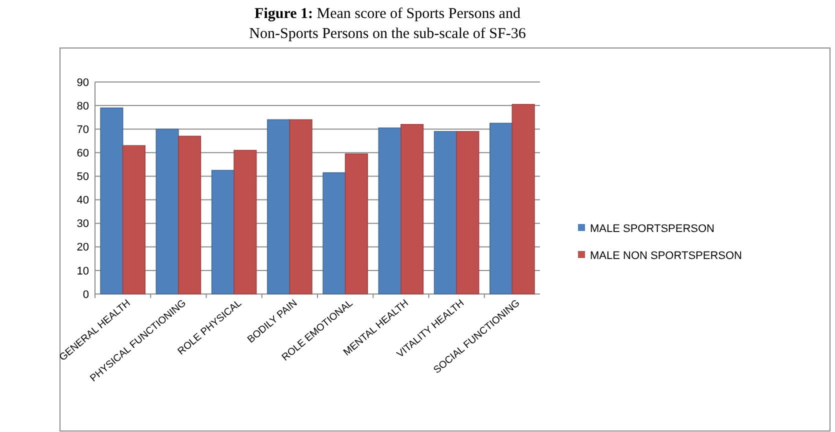 Image resolution: width=835 pixels, height=432 pixels. What do you see at coordinates (82, 248) in the screenshot?
I see `y-tick-label: 20` at bounding box center [82, 248].